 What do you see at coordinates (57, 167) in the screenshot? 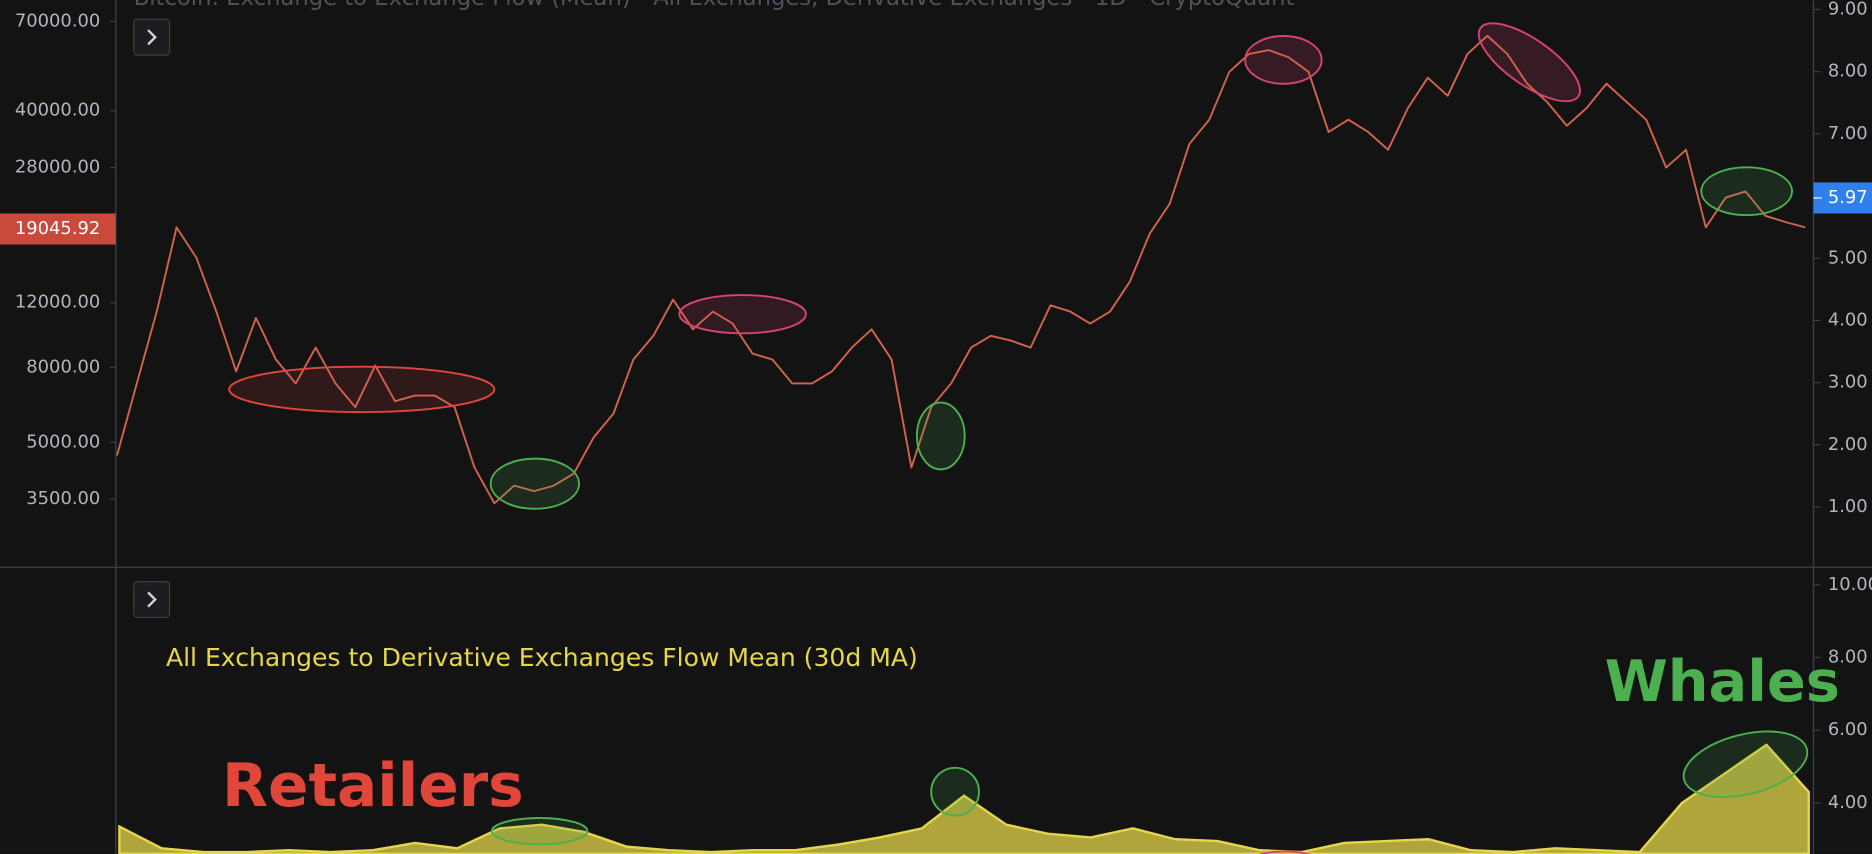
I see `y-tick-label: 28000.00` at bounding box center [57, 167].